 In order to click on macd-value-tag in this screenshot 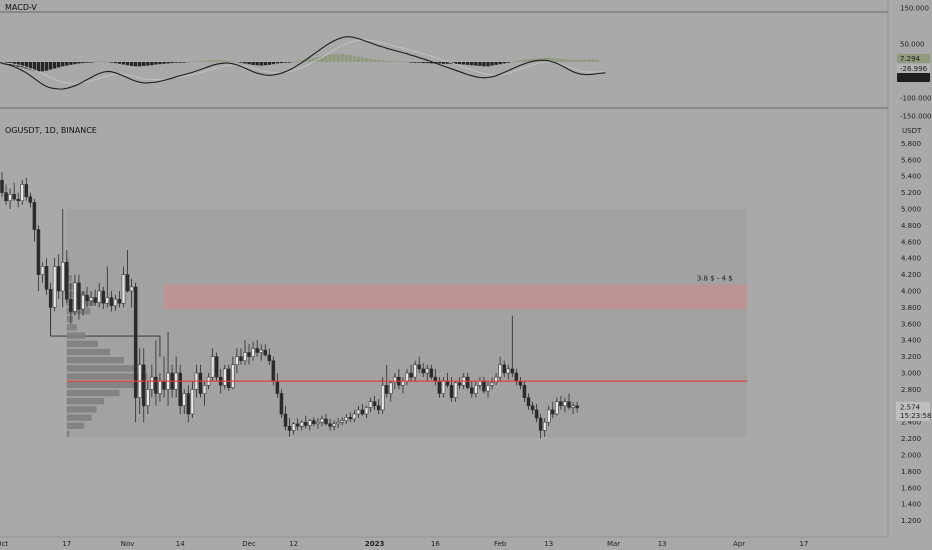, I will do `click(913, 77)`.